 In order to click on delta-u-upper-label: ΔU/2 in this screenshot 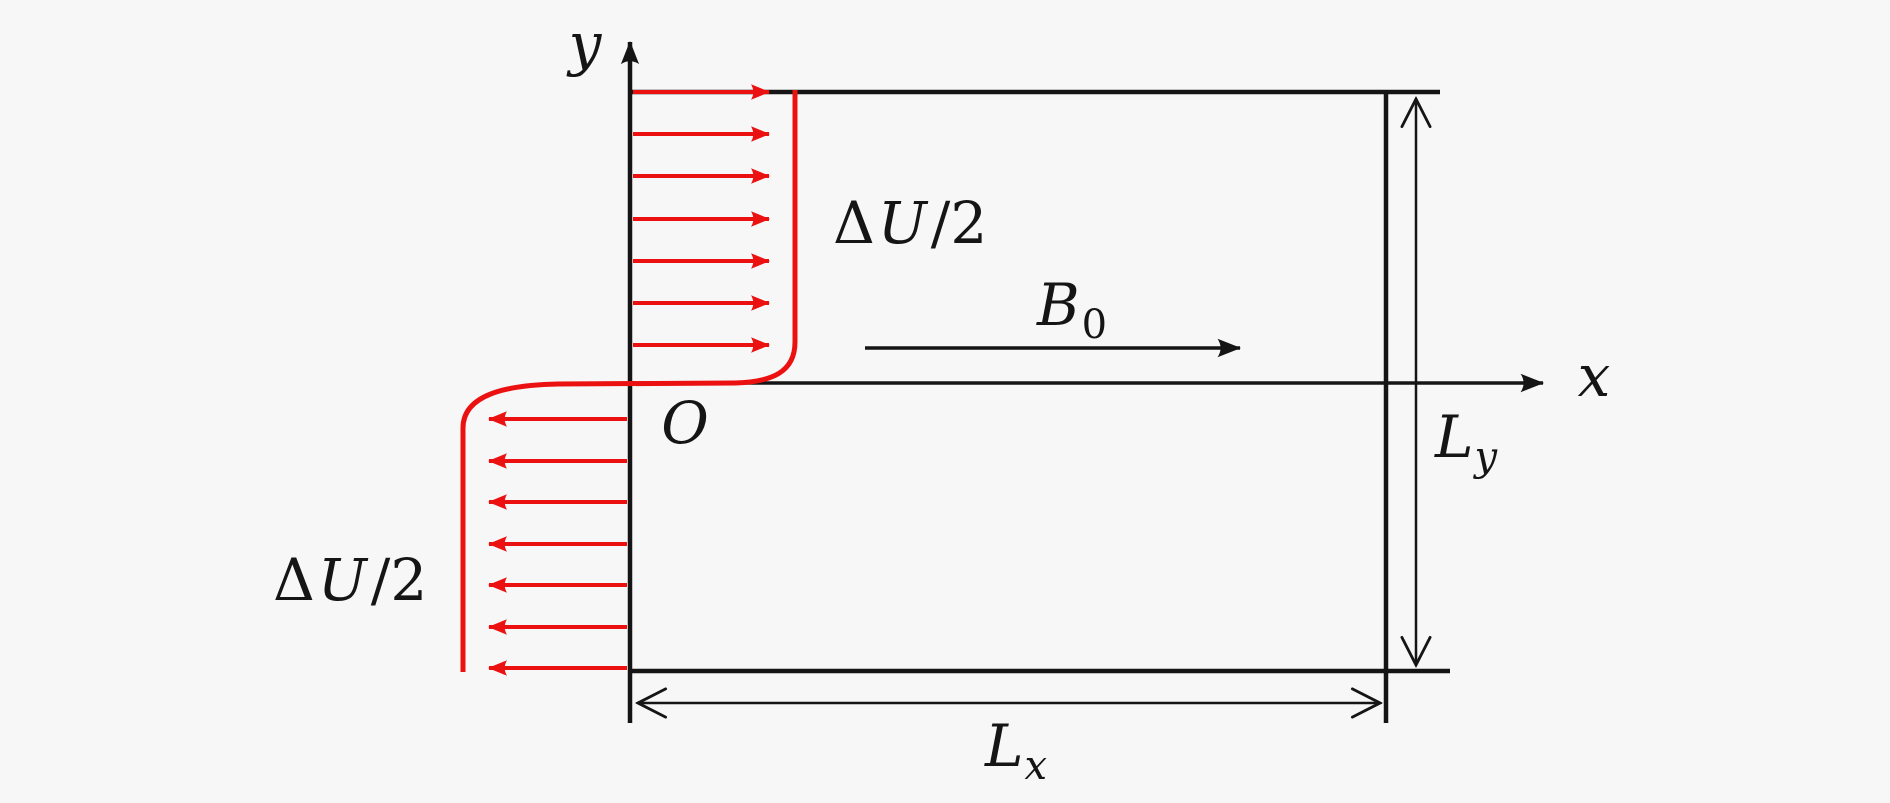, I will do `click(910, 223)`.